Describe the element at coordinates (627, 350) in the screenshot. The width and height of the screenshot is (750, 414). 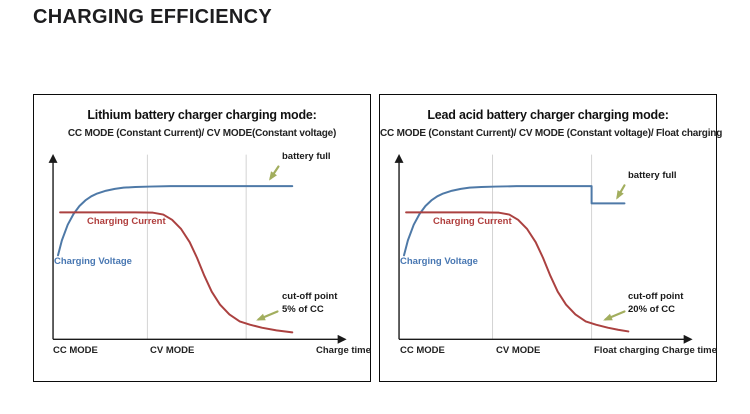
I see `x-label-float-charging: Float charging` at that location.